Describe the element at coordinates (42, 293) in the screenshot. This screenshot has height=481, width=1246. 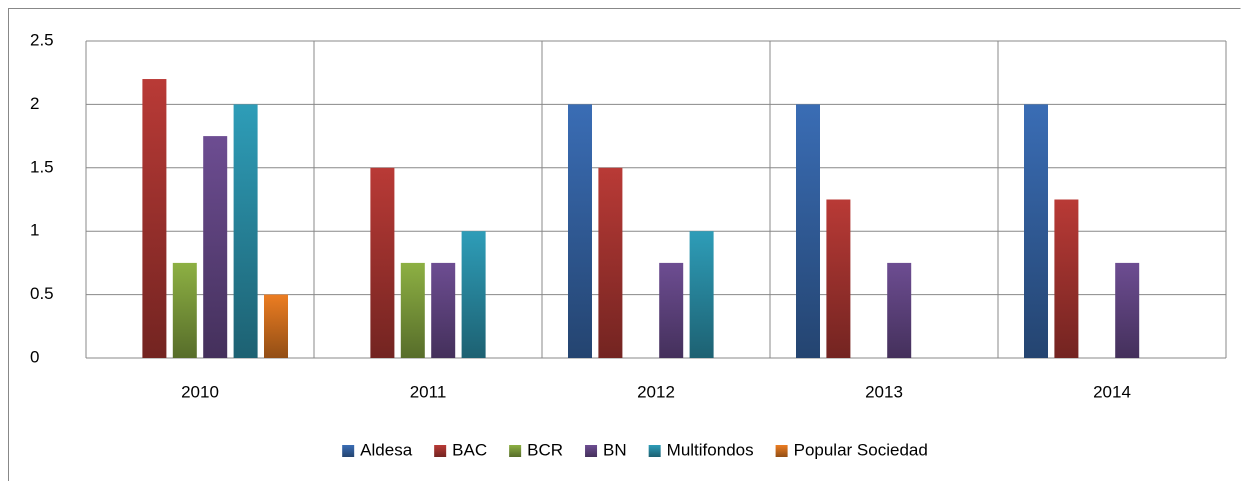
I see `y-tick-label: 0.5` at that location.